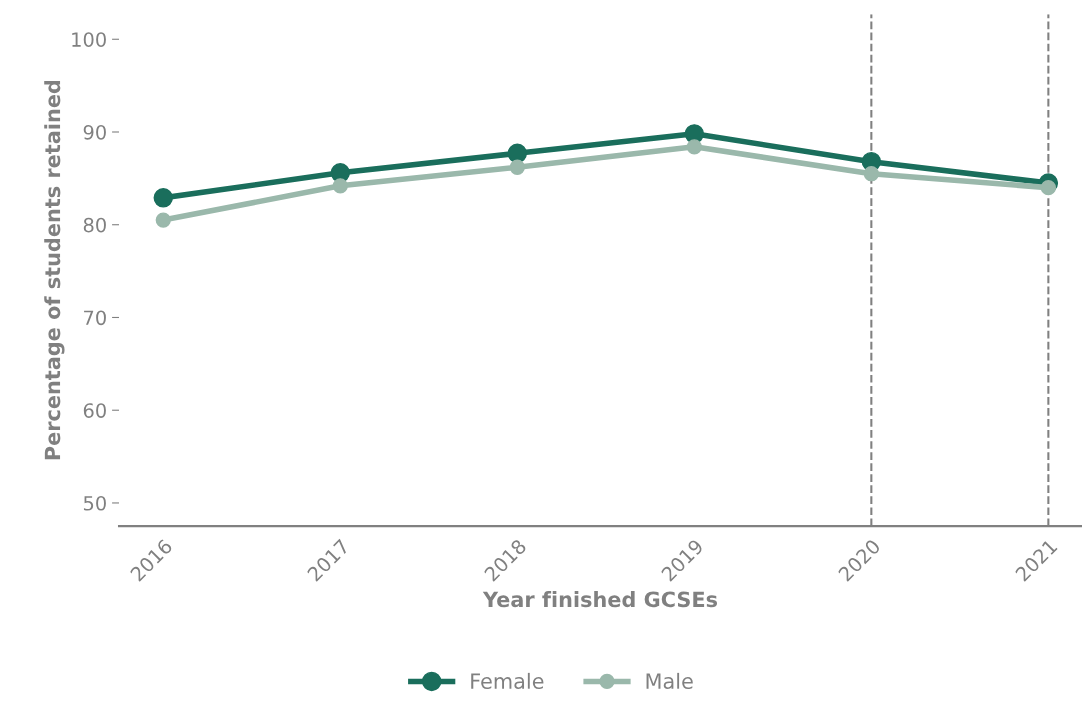  I want to click on legend-label: Male, so click(669, 680).